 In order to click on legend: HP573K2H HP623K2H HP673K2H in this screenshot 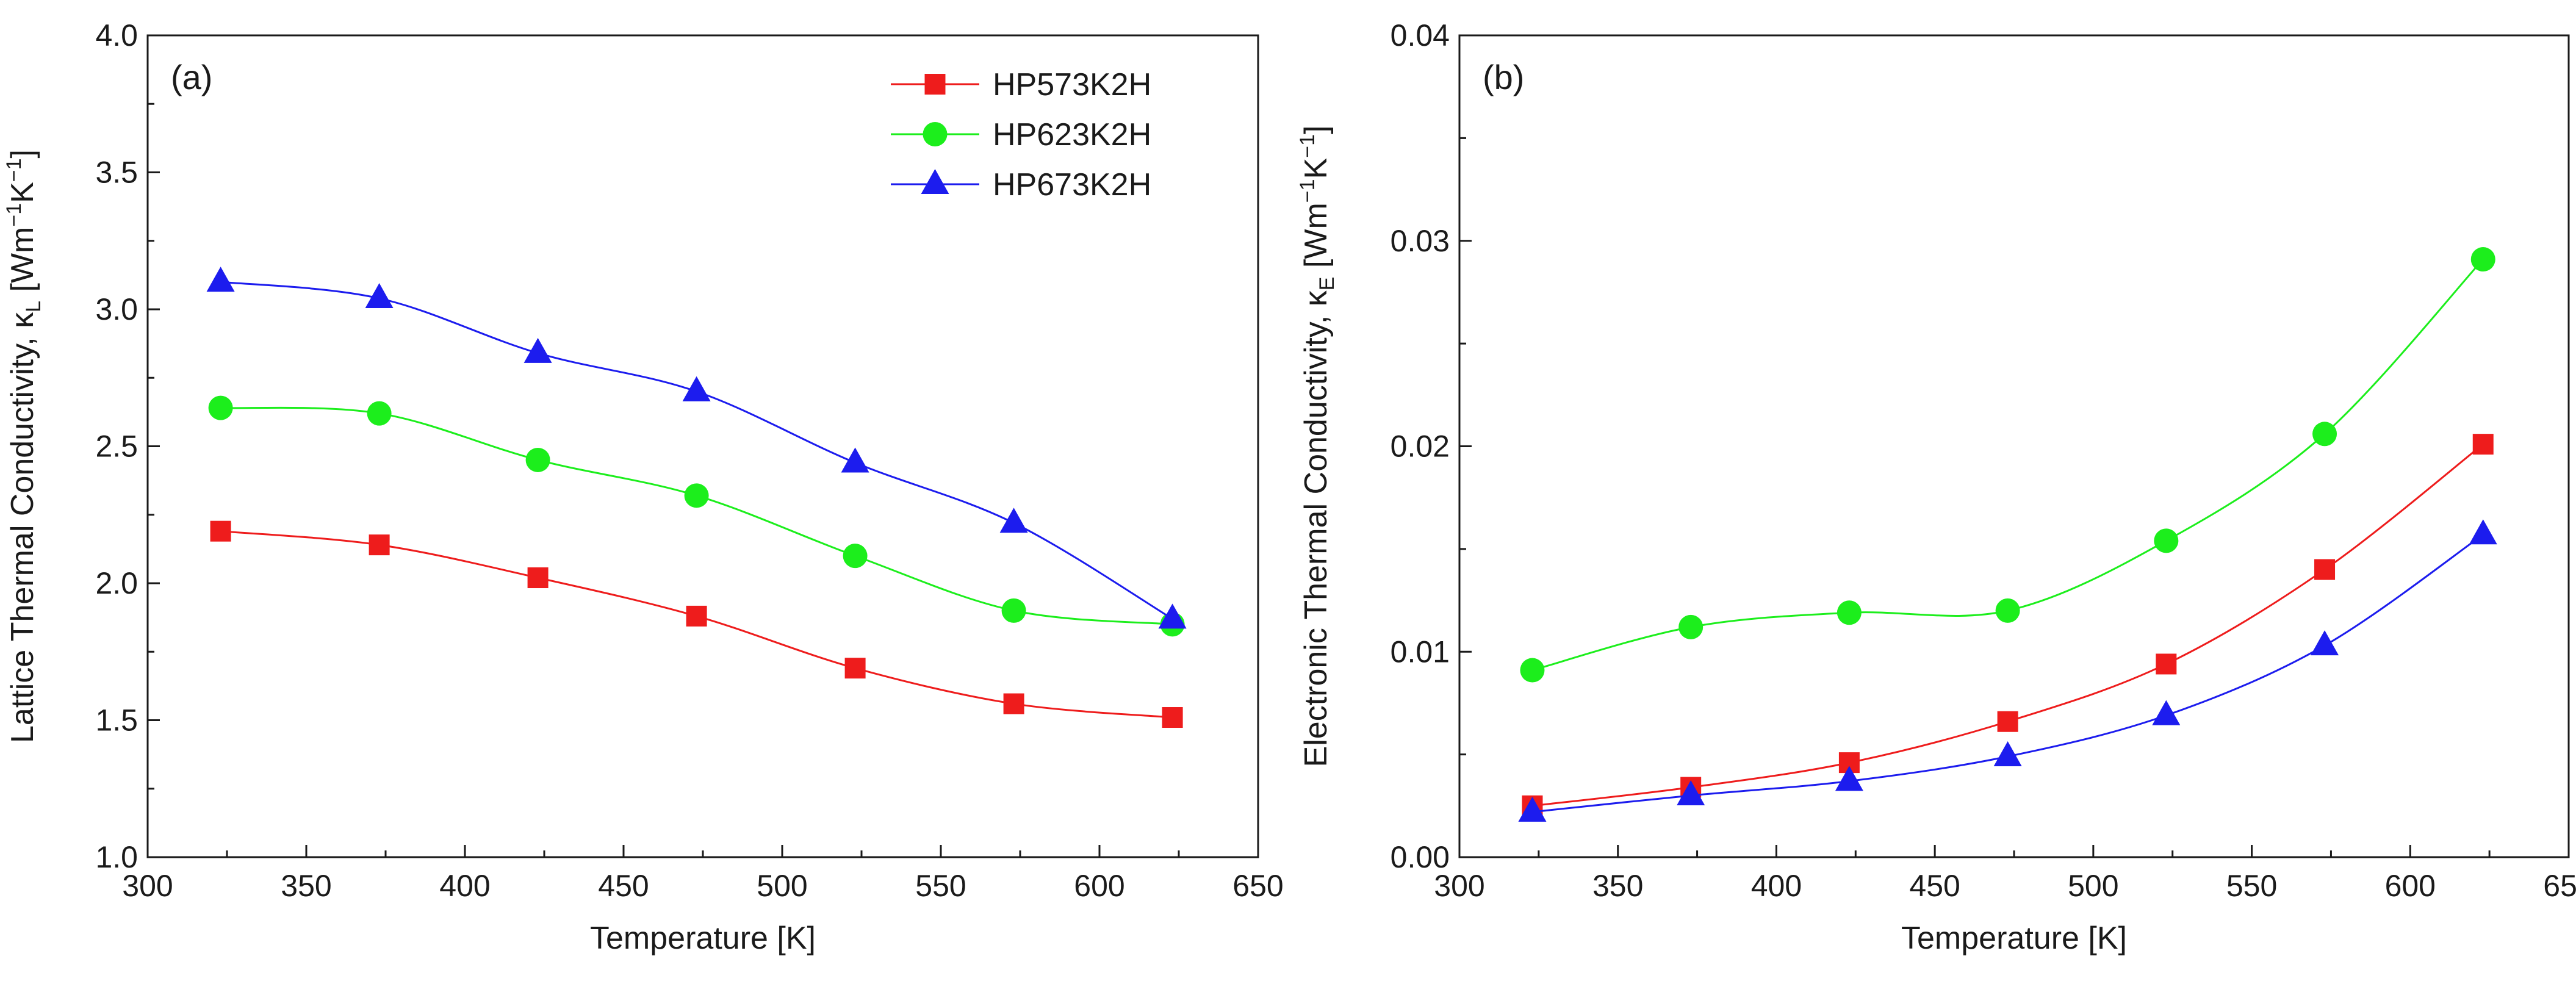, I will do `click(1021, 135)`.